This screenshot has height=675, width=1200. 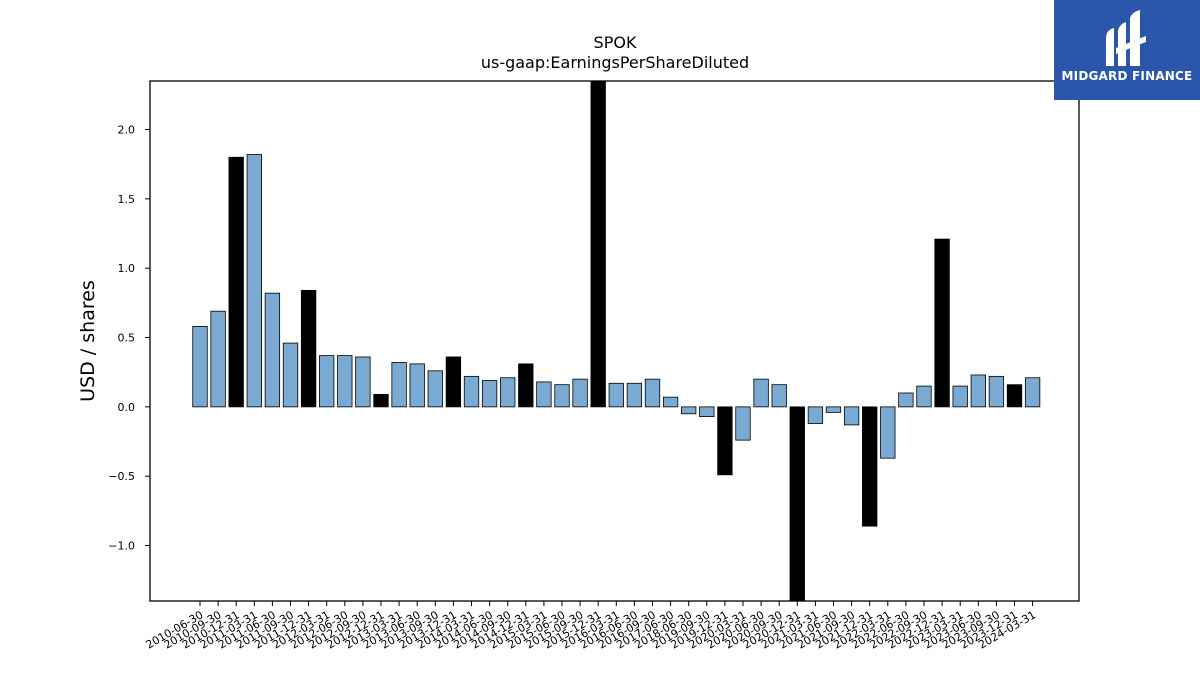 I want to click on brand-logo-box, so click(x=1127, y=50).